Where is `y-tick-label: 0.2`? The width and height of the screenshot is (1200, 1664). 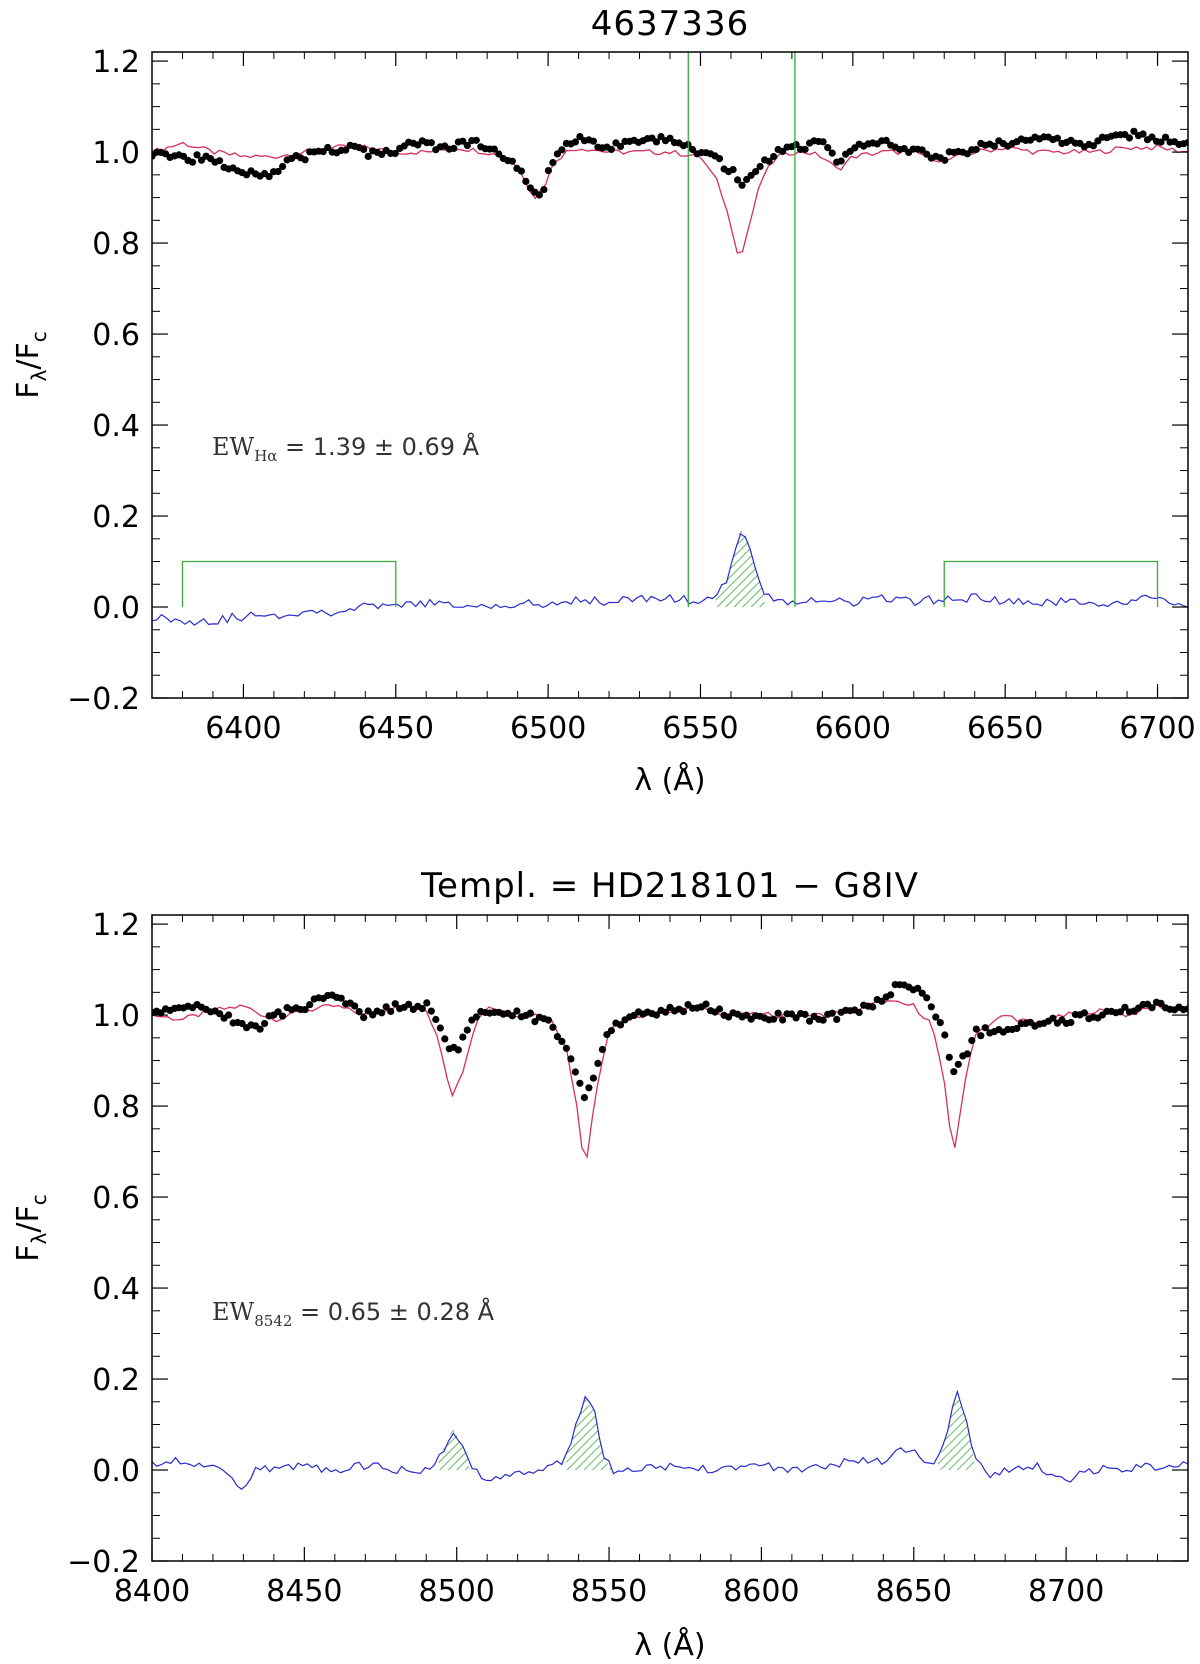 y-tick-label: 0.2 is located at coordinates (116, 1380).